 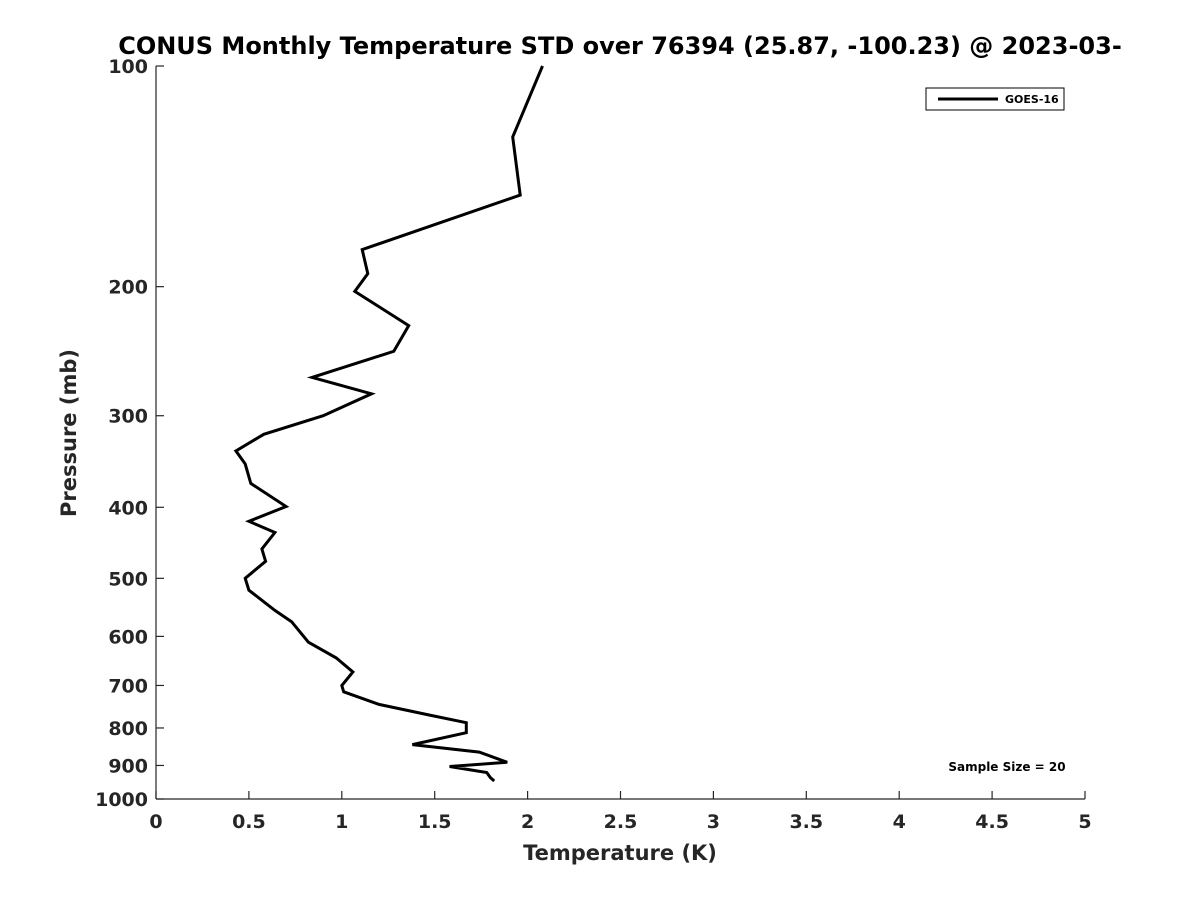 What do you see at coordinates (155, 822) in the screenshot?
I see `x-tick-label: 0` at bounding box center [155, 822].